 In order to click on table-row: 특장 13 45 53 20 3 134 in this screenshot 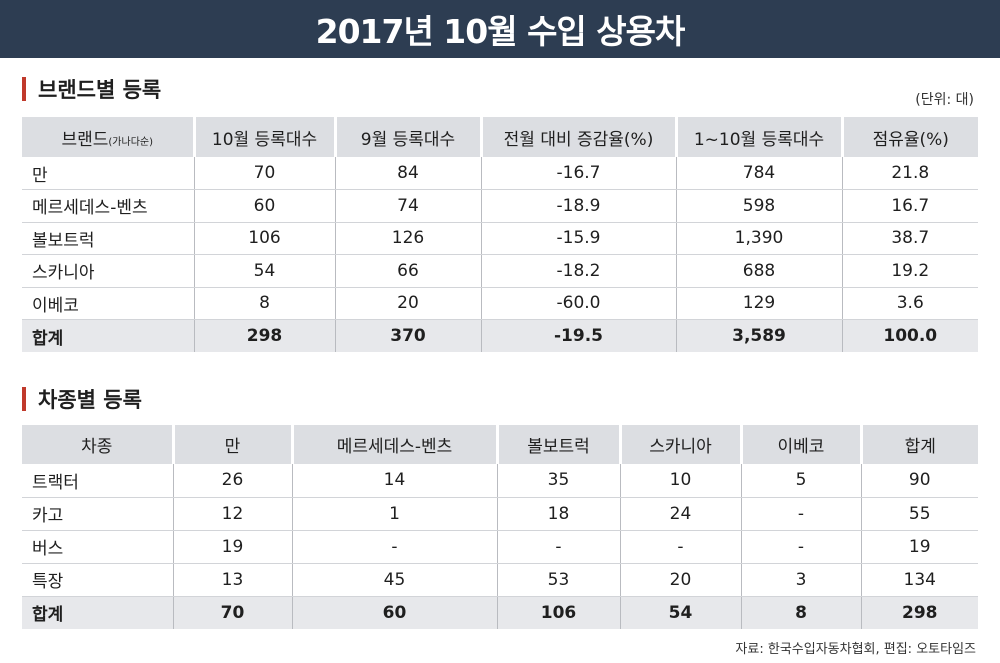, I will do `click(500, 580)`.